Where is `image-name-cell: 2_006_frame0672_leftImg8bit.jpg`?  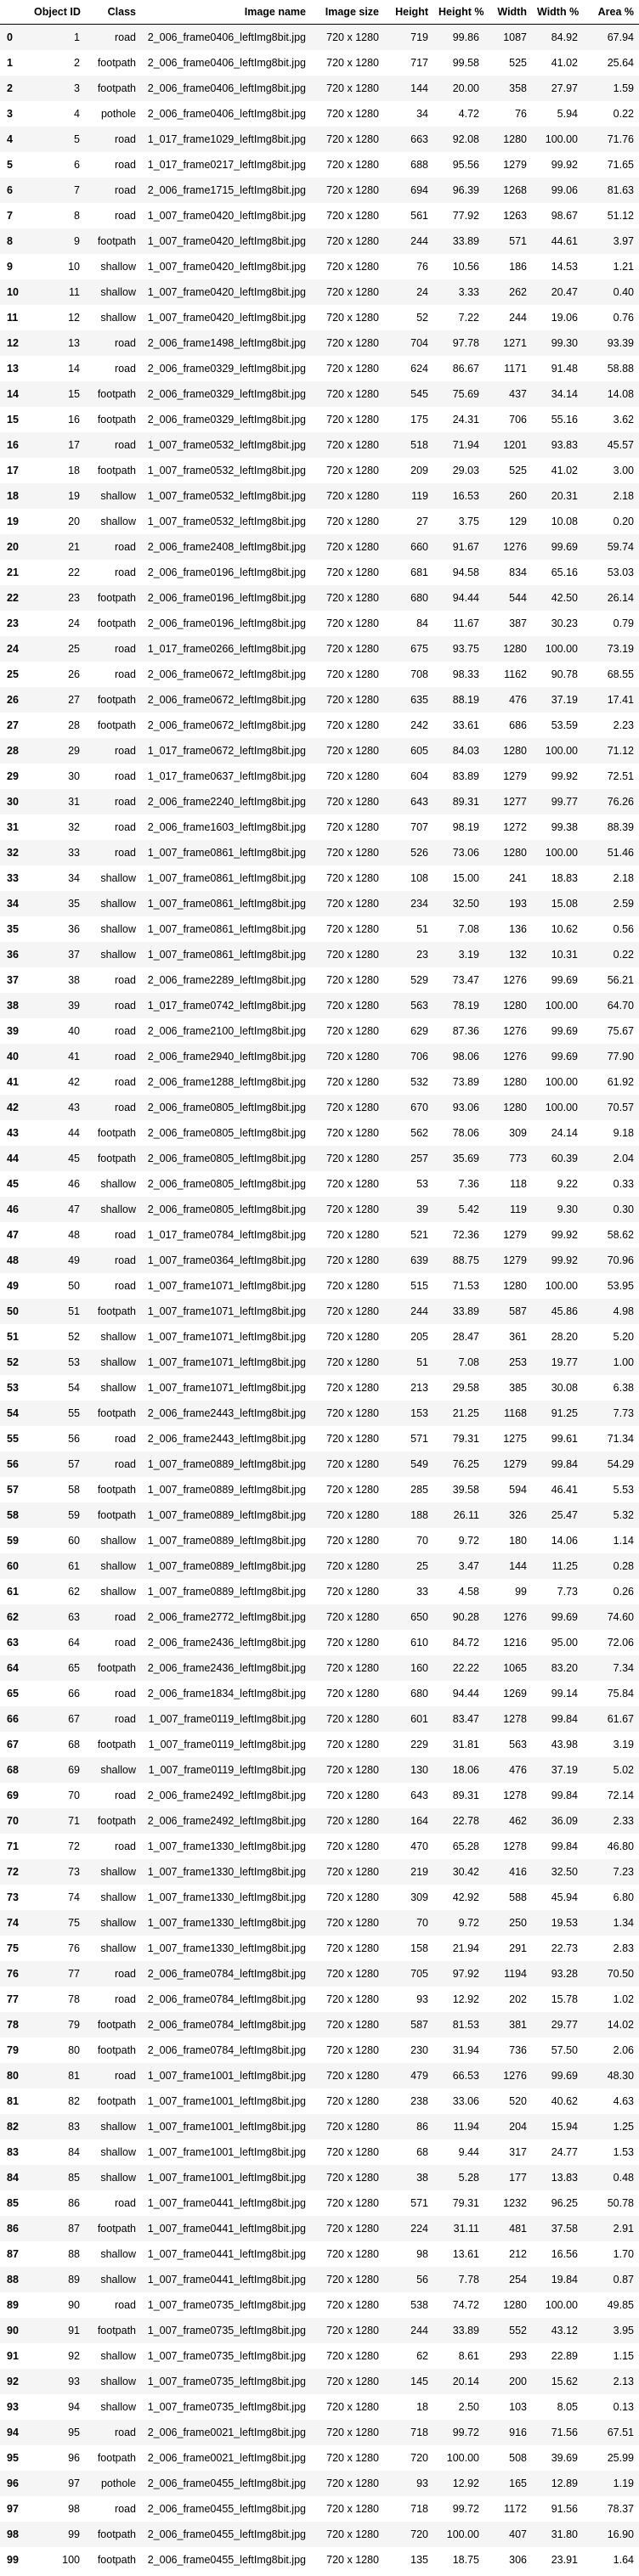
image-name-cell: 2_006_frame0672_leftImg8bit.jpg is located at coordinates (226, 725).